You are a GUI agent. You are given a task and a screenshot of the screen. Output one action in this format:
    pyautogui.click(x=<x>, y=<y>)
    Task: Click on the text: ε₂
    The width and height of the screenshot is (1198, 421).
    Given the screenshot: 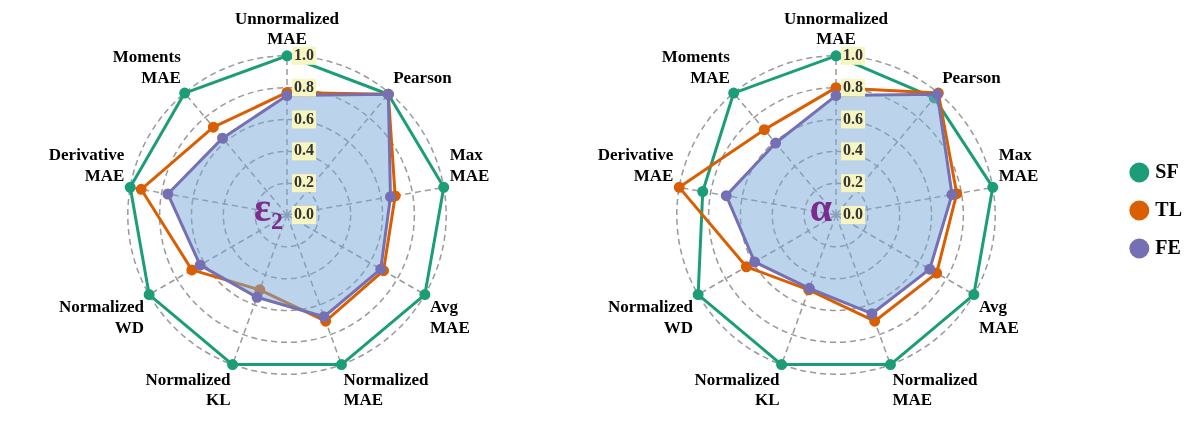 What is the action you would take?
    pyautogui.click(x=268, y=208)
    